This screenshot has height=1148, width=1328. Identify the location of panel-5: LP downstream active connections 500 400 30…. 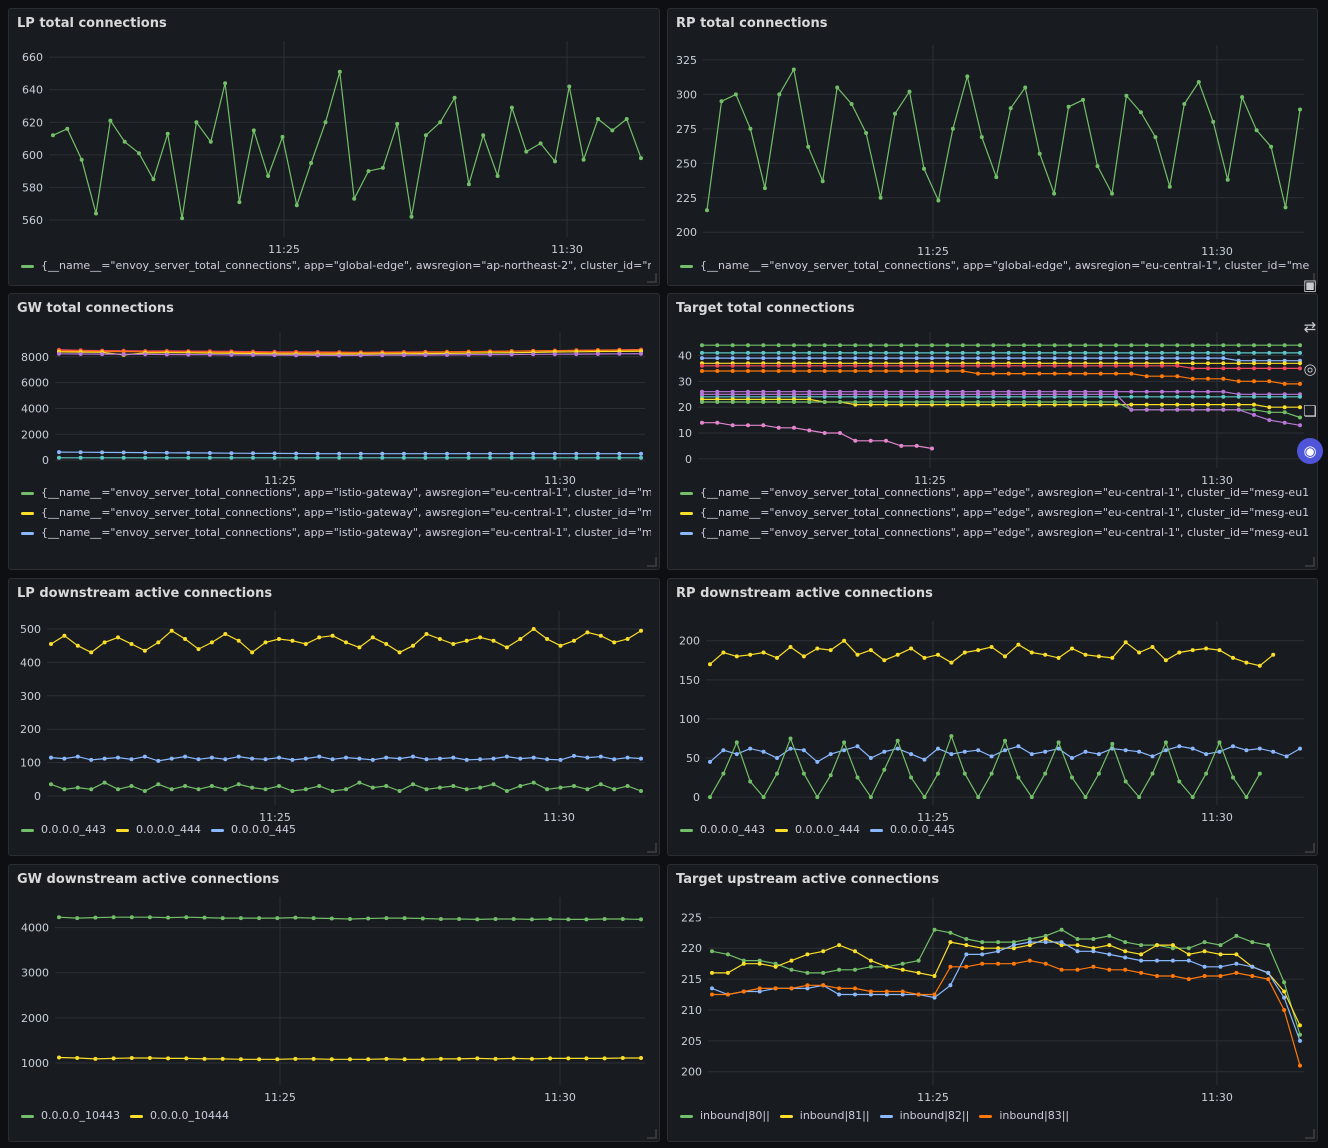
(334, 717).